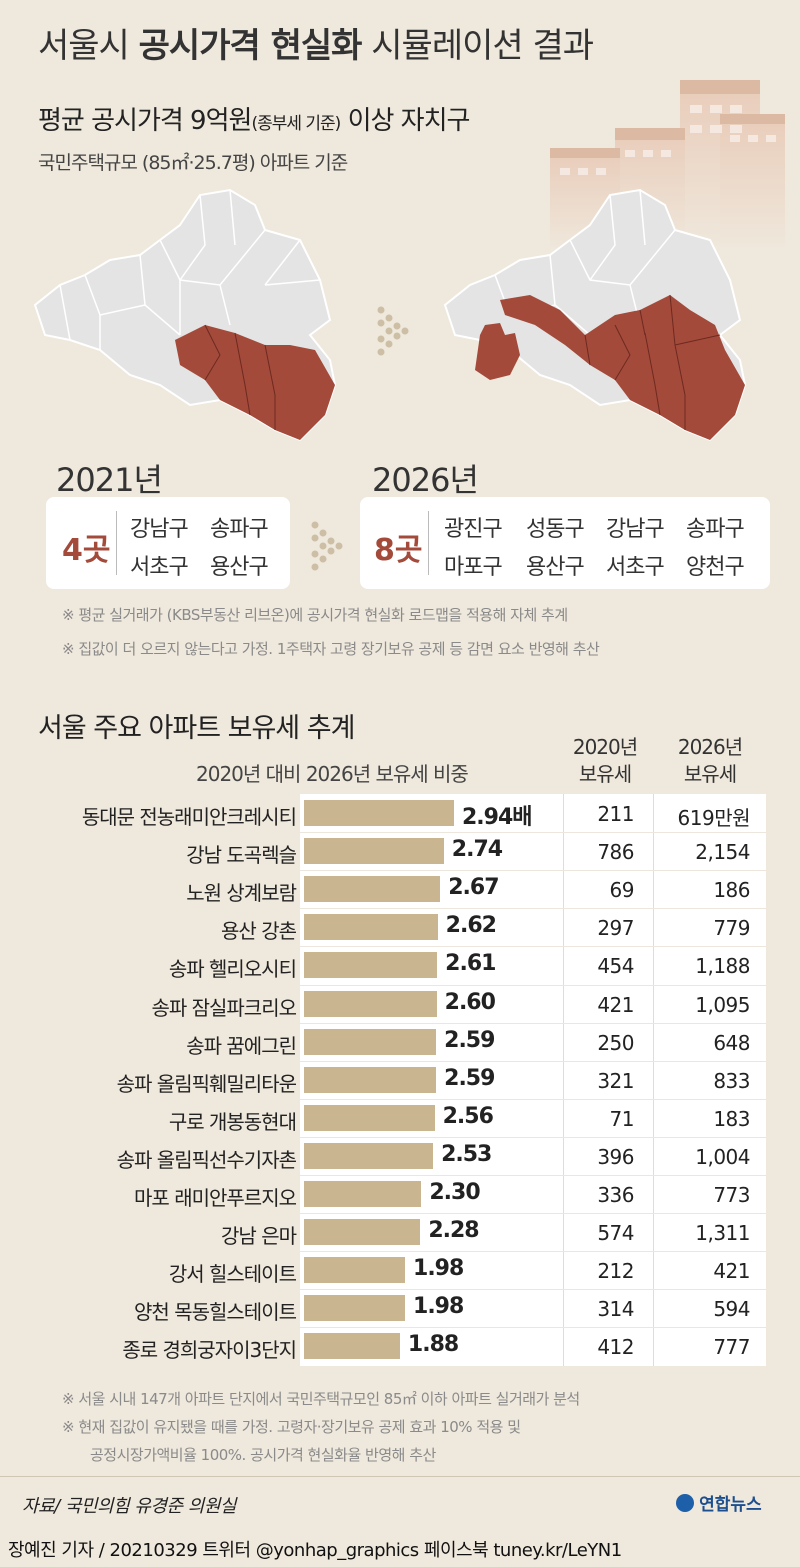 The image size is (800, 1567). What do you see at coordinates (224, 1007) in the screenshot?
I see `apartment-name: 송파 잠실파크리오` at bounding box center [224, 1007].